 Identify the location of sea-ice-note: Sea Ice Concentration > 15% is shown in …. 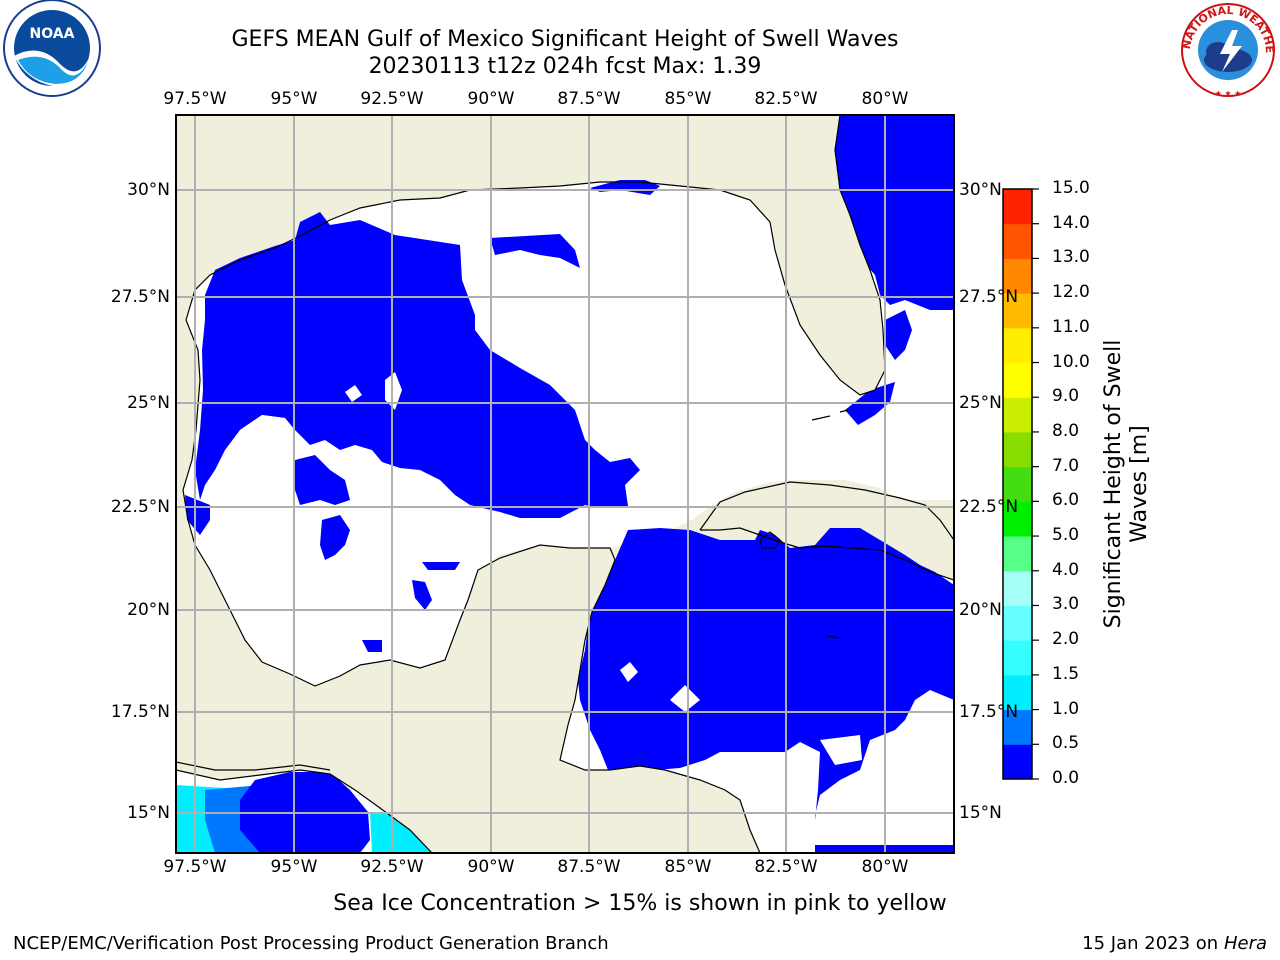
(640, 903).